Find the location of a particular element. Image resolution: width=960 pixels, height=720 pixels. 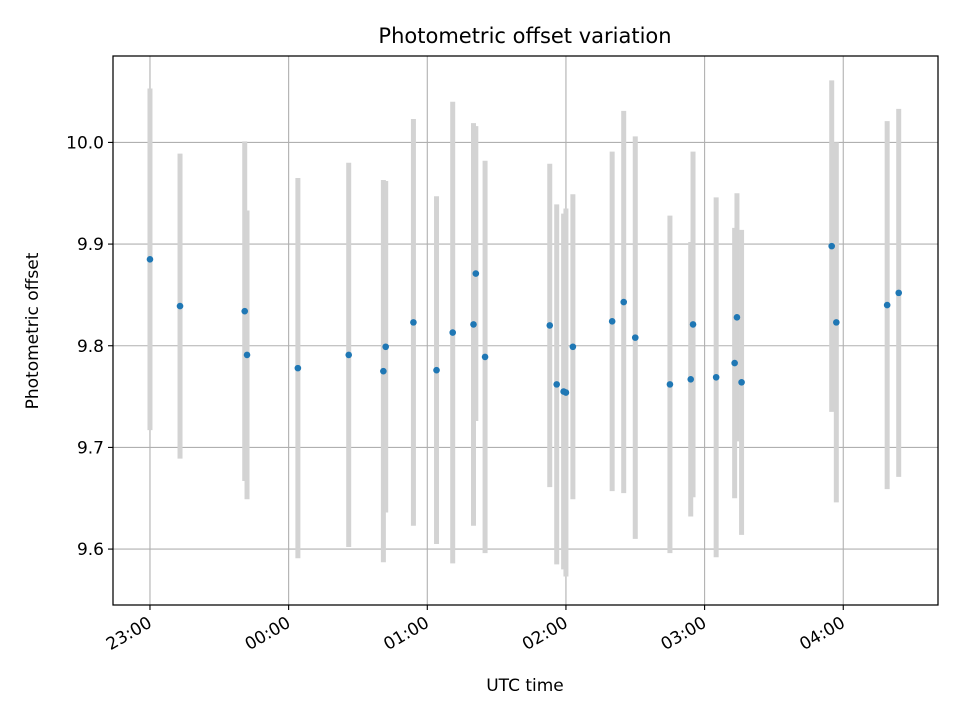

y-axis-title: Photometric offset is located at coordinates (33, 330).